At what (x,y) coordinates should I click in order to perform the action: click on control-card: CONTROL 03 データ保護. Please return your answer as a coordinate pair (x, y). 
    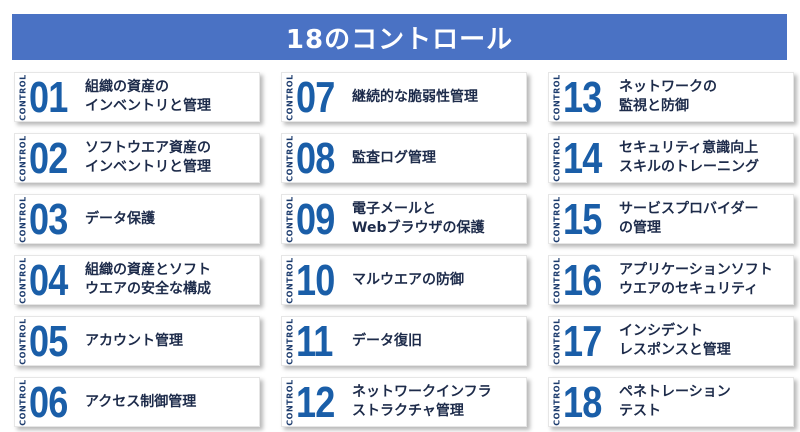
    Looking at the image, I should click on (137, 219).